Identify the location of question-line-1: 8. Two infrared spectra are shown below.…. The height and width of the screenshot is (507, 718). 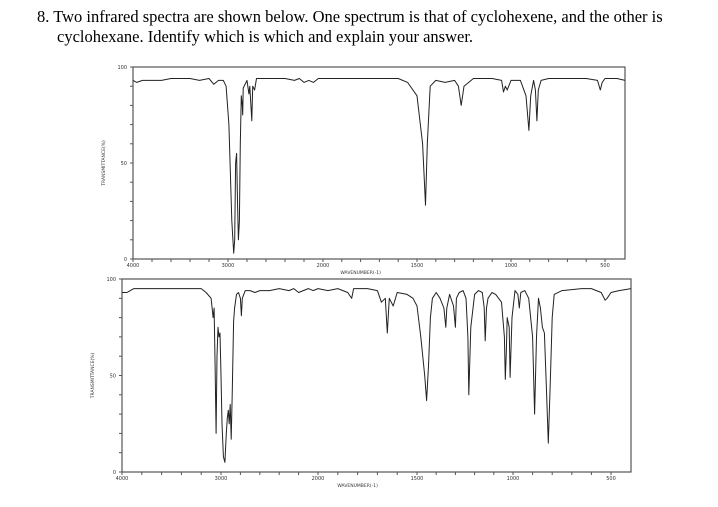
(350, 16).